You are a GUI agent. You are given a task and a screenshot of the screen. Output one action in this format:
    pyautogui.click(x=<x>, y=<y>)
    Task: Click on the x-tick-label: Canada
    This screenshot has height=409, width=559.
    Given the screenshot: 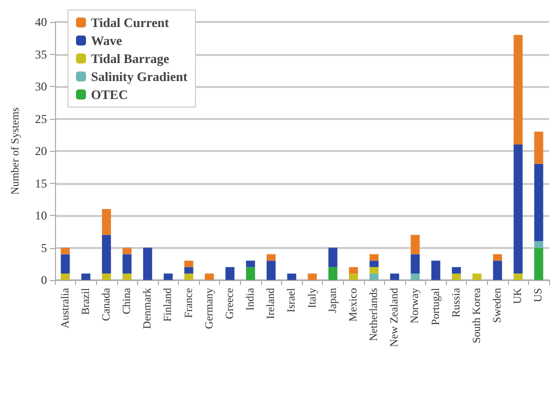 What is the action you would take?
    pyautogui.click(x=106, y=304)
    